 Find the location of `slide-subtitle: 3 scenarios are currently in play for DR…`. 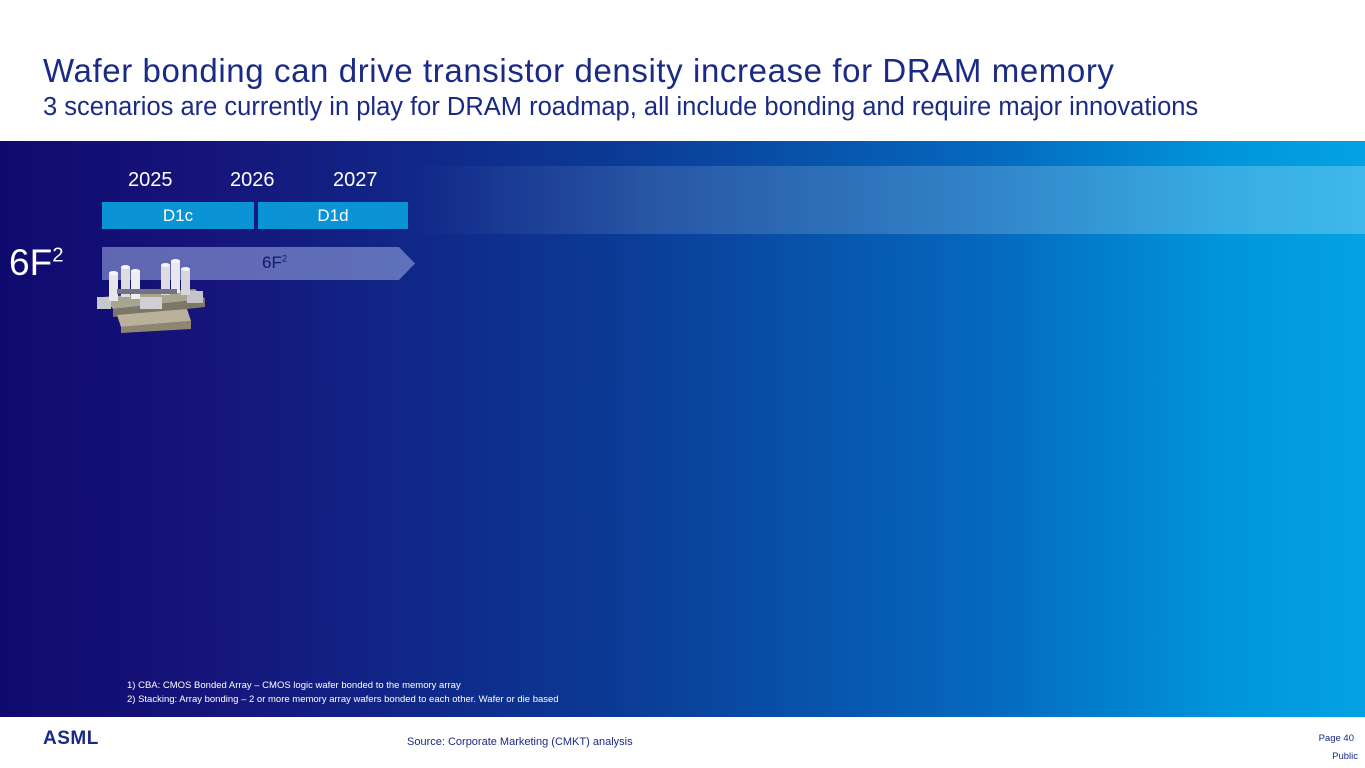

slide-subtitle: 3 scenarios are currently in play for DR… is located at coordinates (621, 107).